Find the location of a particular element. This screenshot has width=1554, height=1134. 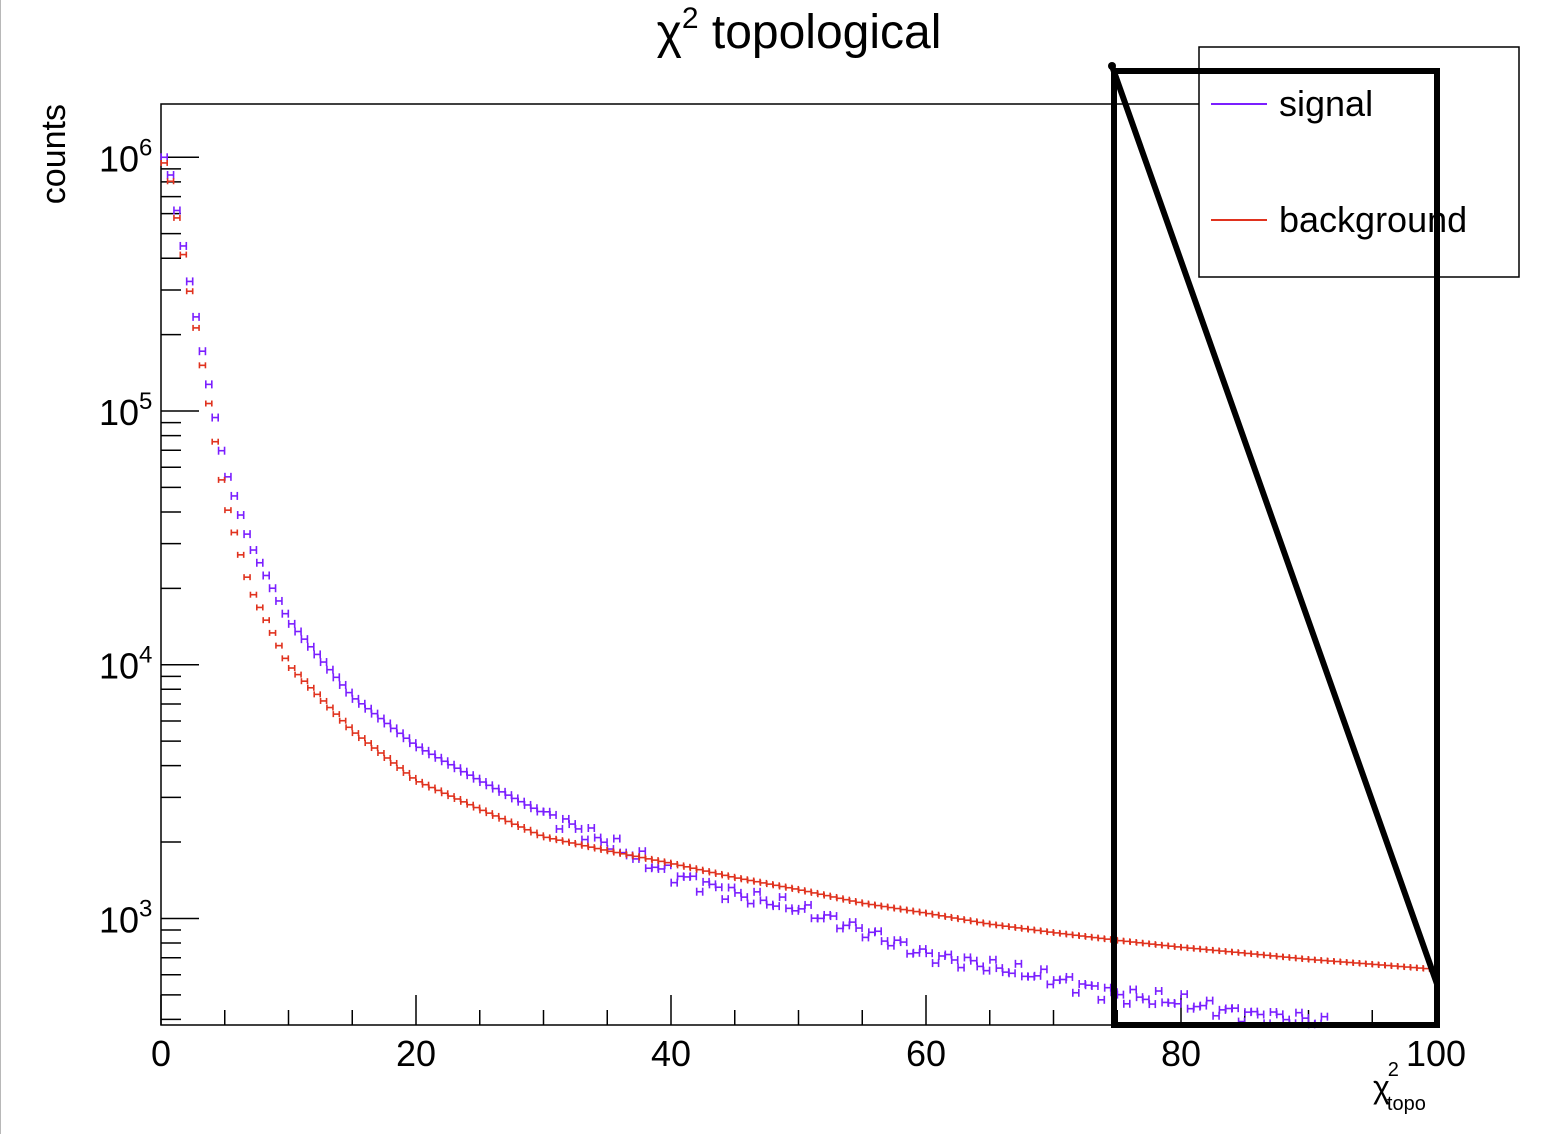

y-axis-ticks: 10³ 10⁴ 10⁵ 10⁶ is located at coordinates (149, 577).